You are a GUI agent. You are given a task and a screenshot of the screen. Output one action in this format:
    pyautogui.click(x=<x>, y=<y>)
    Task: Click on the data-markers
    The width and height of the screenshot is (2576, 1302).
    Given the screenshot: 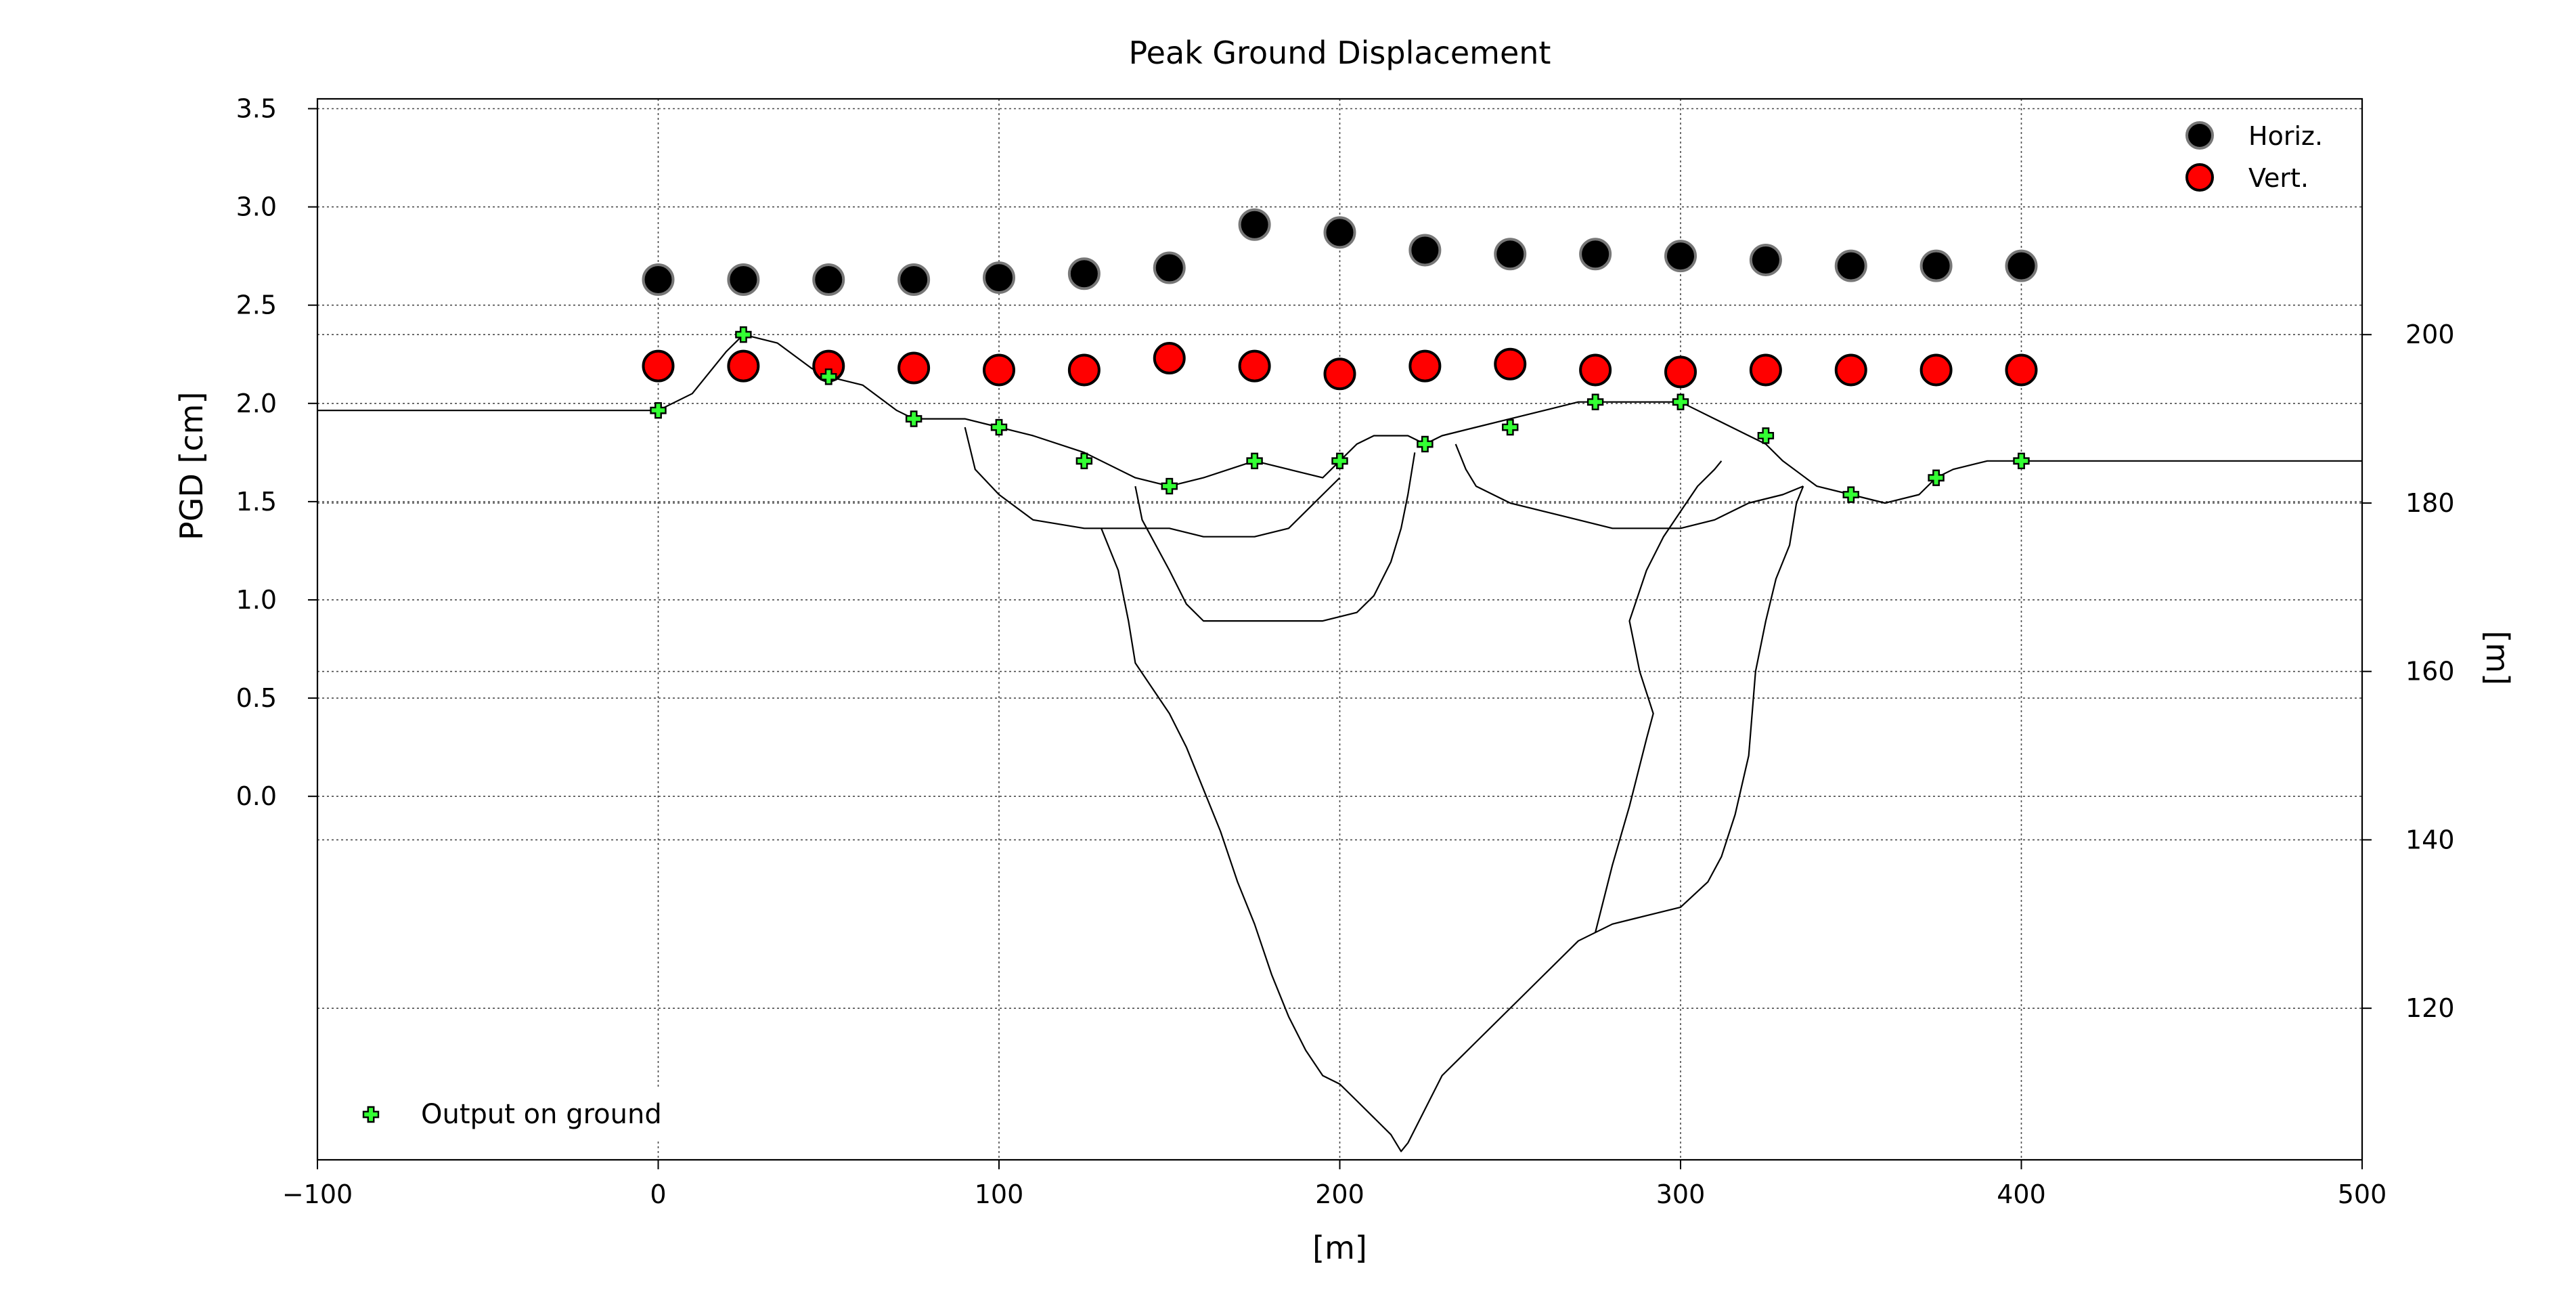 What is the action you would take?
    pyautogui.click(x=1340, y=355)
    